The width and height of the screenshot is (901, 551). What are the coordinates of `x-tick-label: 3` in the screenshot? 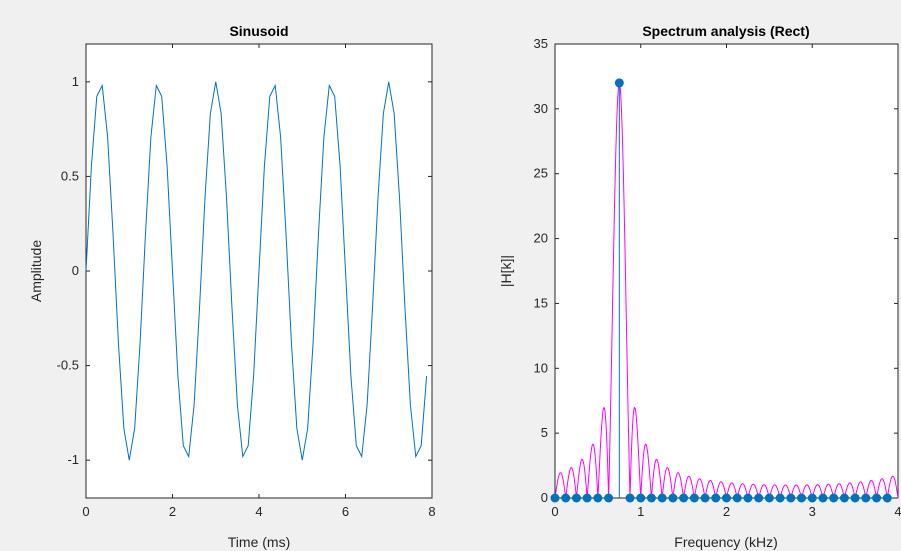 It's located at (812, 511).